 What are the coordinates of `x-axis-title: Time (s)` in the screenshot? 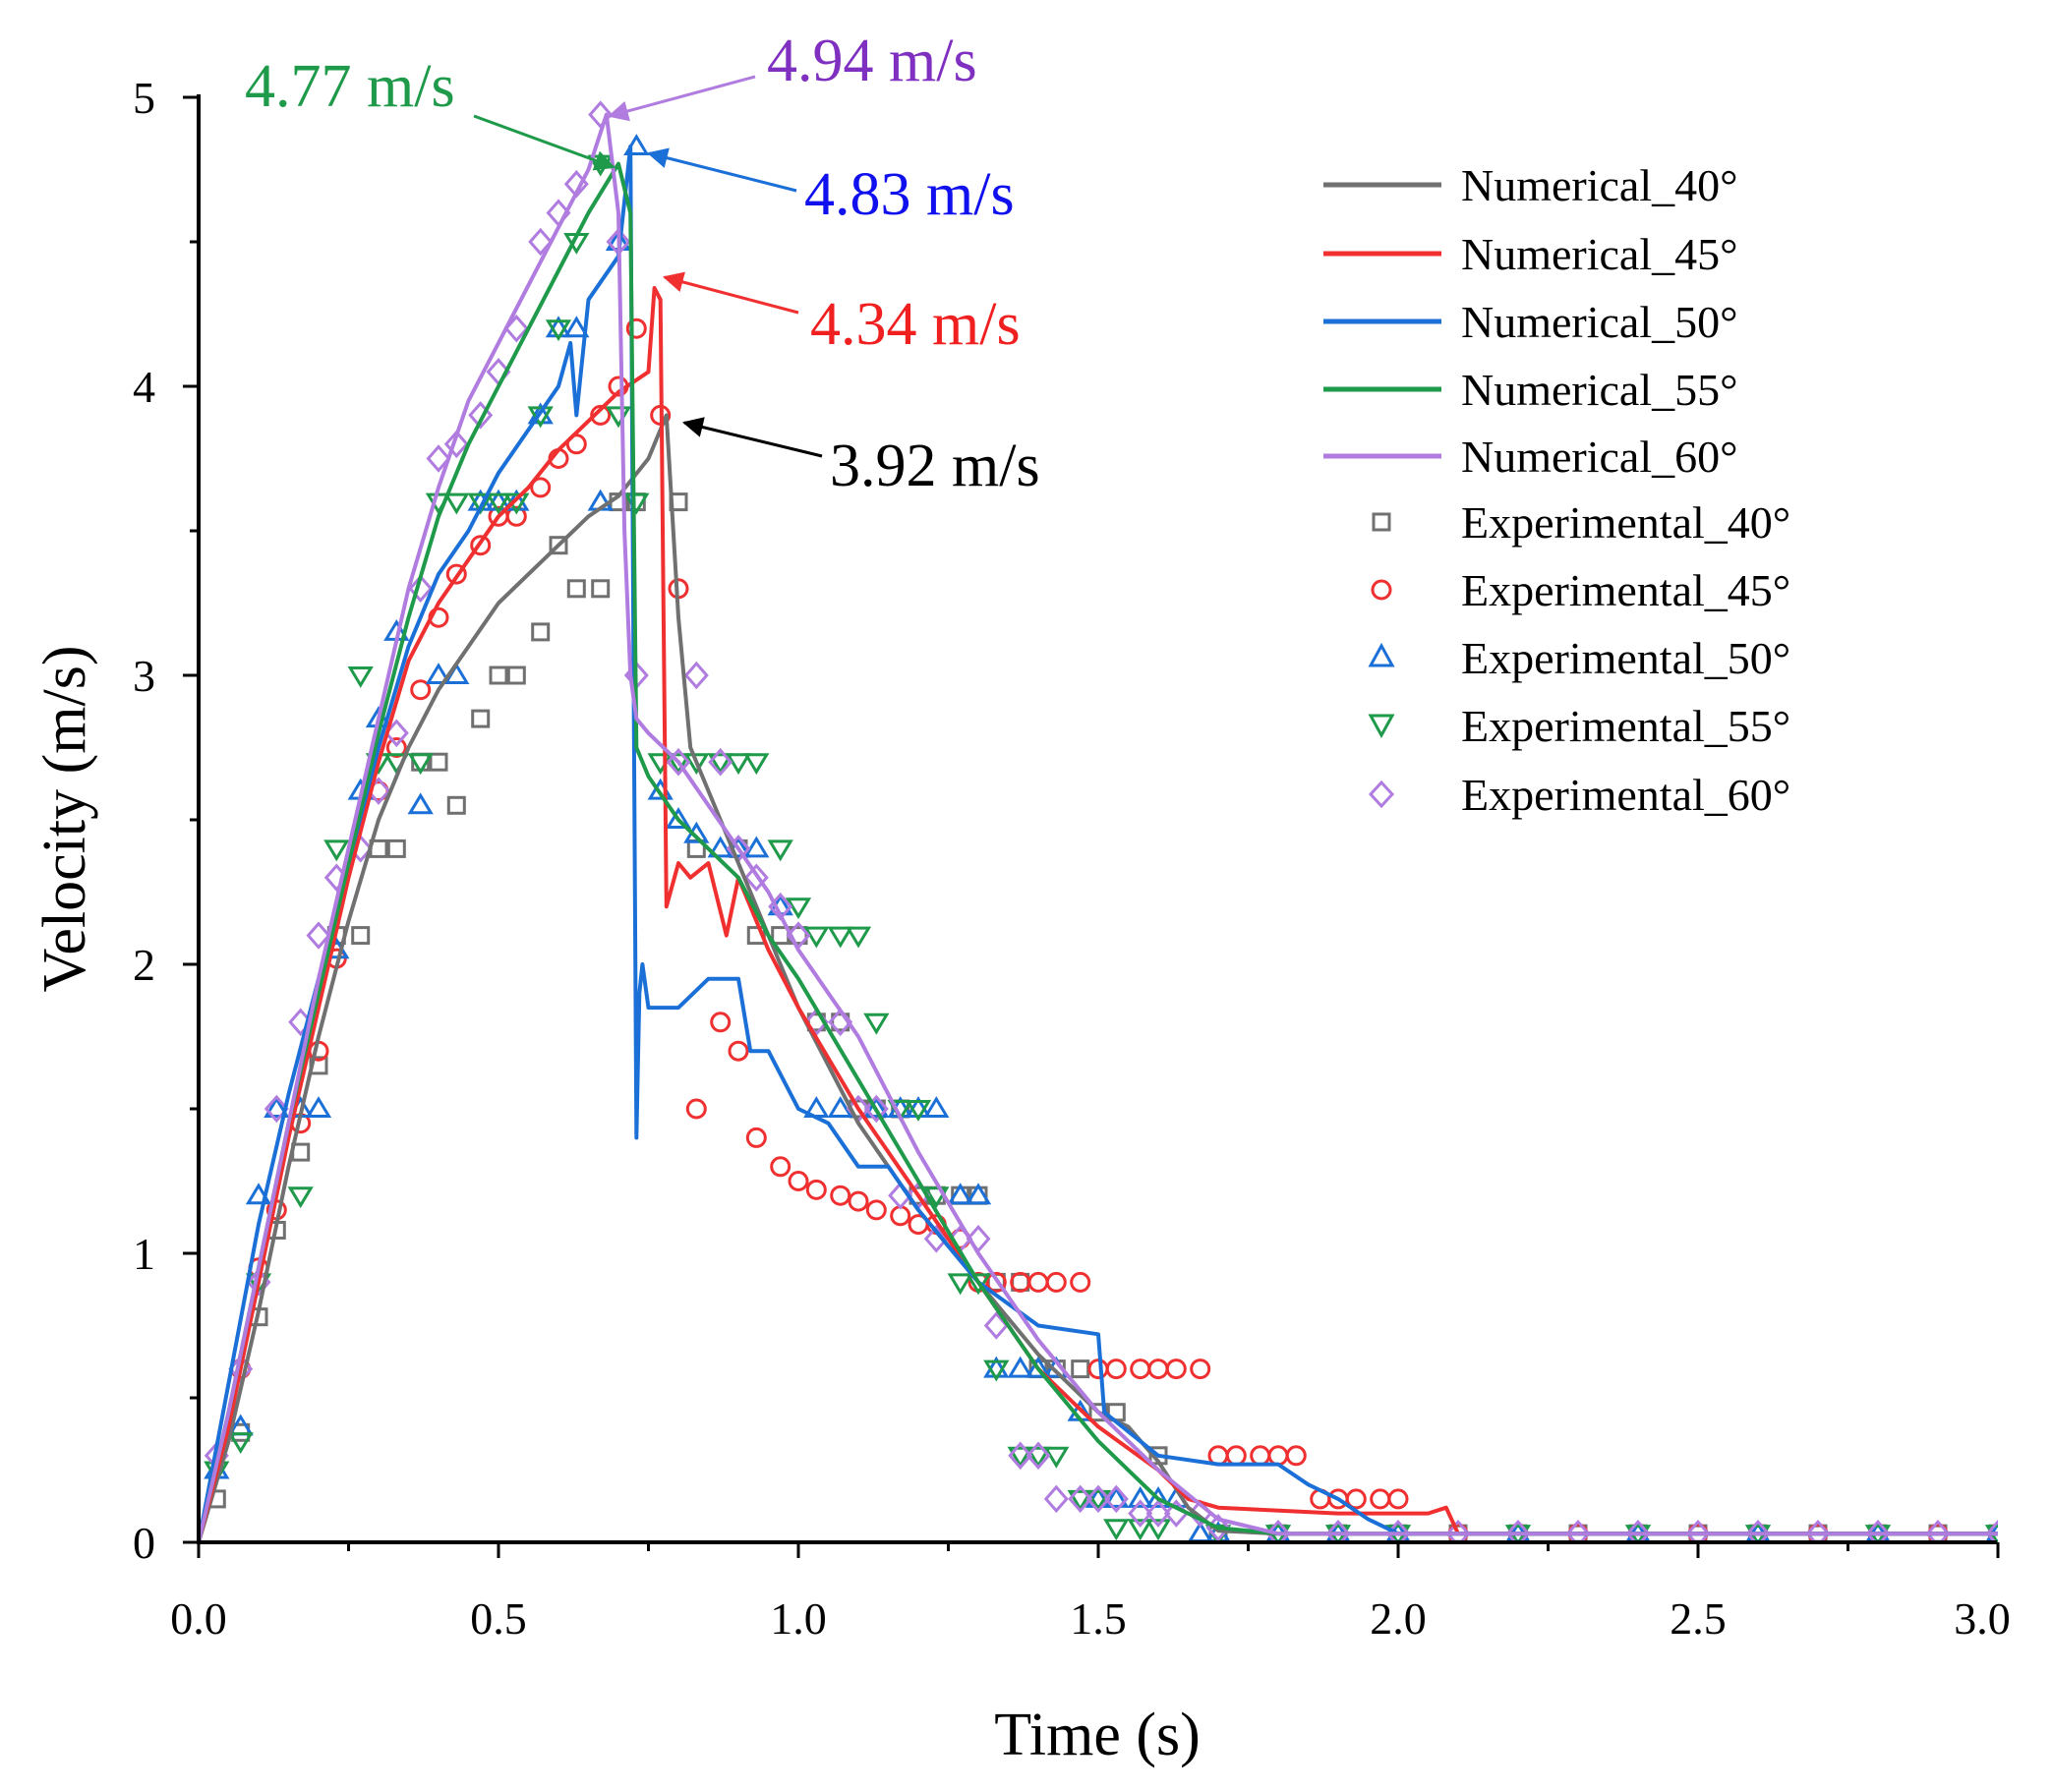 It's located at (1097, 1735).